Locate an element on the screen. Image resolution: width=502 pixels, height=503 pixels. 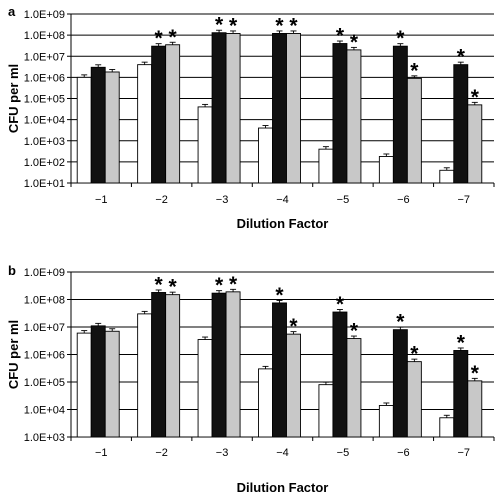
y-tick-label: 1.0E+01 is located at coordinates (44, 184).